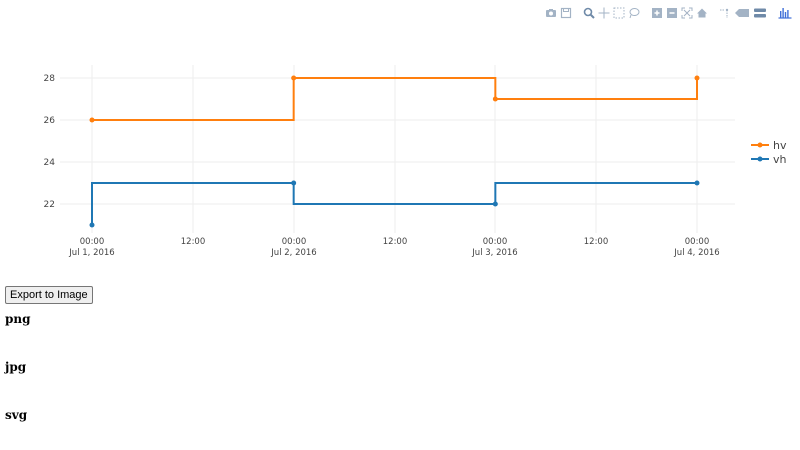 This screenshot has height=450, width=800. I want to click on modebar, so click(664, 13).